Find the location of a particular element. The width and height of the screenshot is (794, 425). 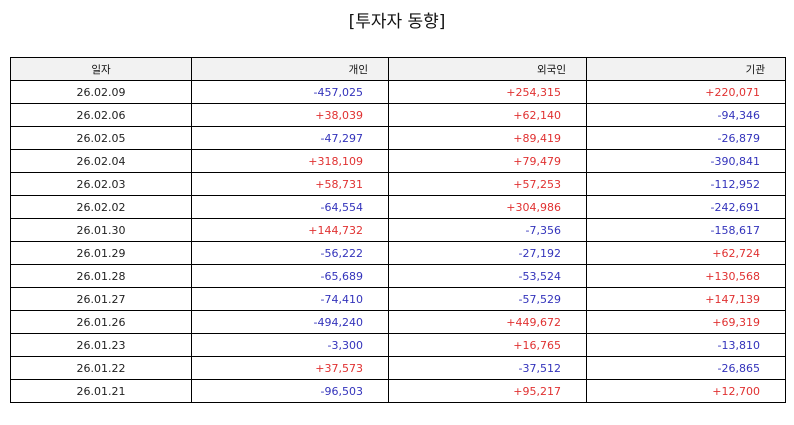

table-row: 26.01.26 -494,240 +449,672 +69,319 is located at coordinates (398, 322).